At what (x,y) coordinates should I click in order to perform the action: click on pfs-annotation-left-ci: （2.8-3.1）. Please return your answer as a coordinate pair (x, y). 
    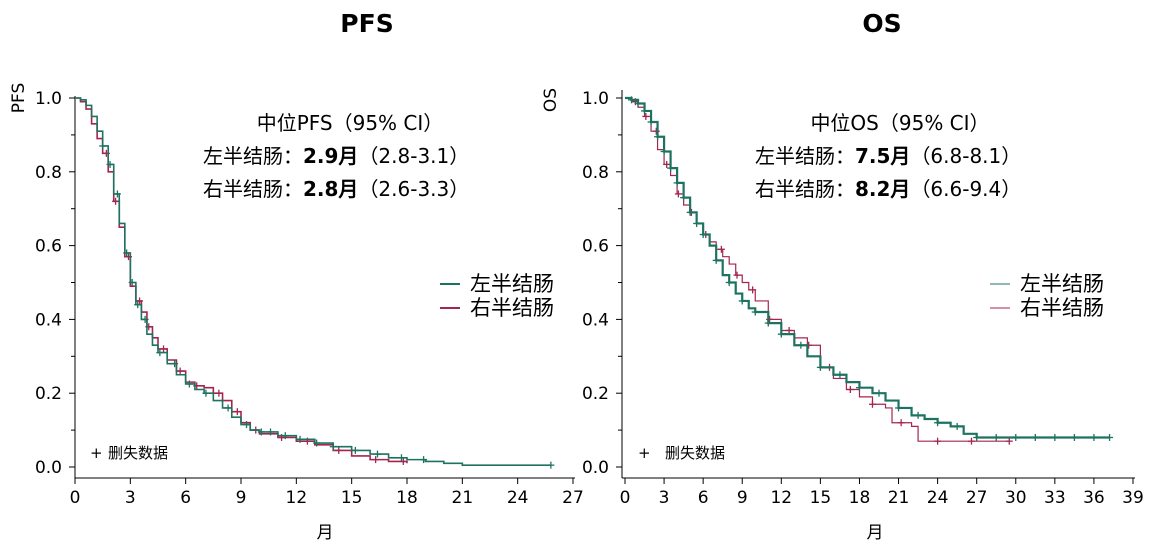
    Looking at the image, I should click on (413, 156).